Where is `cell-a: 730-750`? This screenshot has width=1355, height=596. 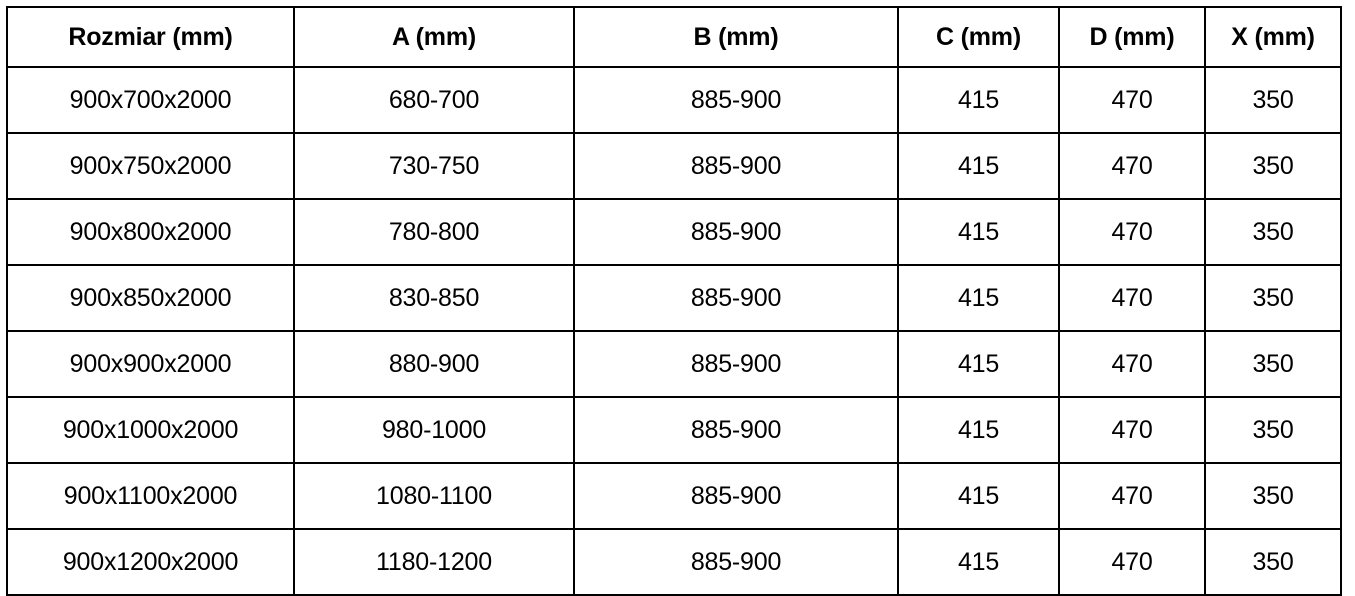 cell-a: 730-750 is located at coordinates (434, 166).